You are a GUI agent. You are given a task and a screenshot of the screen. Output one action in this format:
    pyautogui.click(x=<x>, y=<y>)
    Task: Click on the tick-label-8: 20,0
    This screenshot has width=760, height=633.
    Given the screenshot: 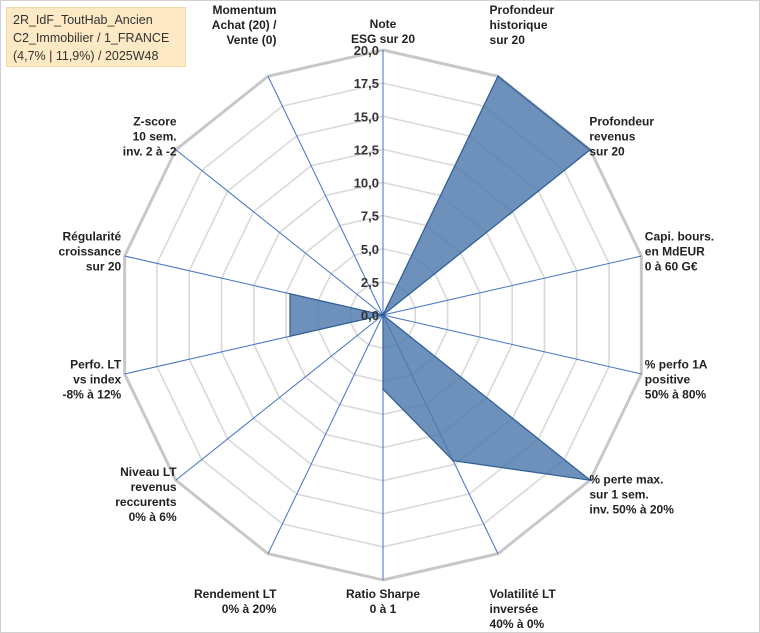 What is the action you would take?
    pyautogui.click(x=366, y=50)
    